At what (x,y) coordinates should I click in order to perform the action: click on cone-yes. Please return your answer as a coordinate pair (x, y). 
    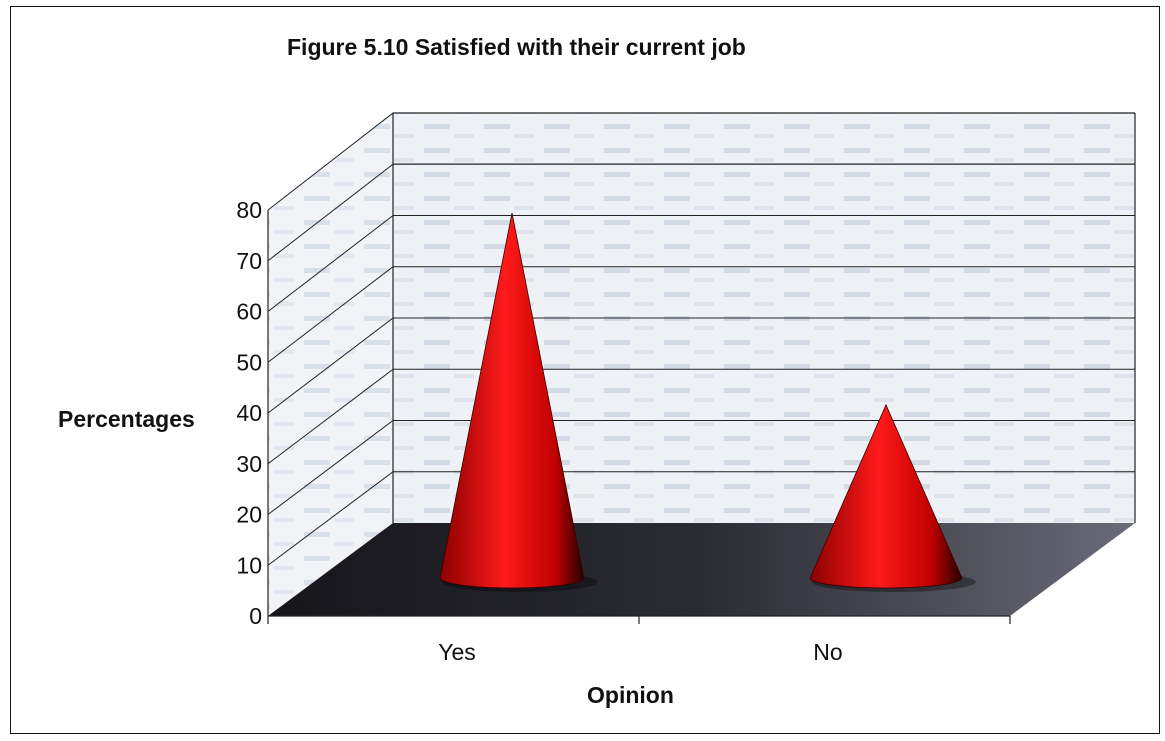
    Looking at the image, I should click on (518, 402).